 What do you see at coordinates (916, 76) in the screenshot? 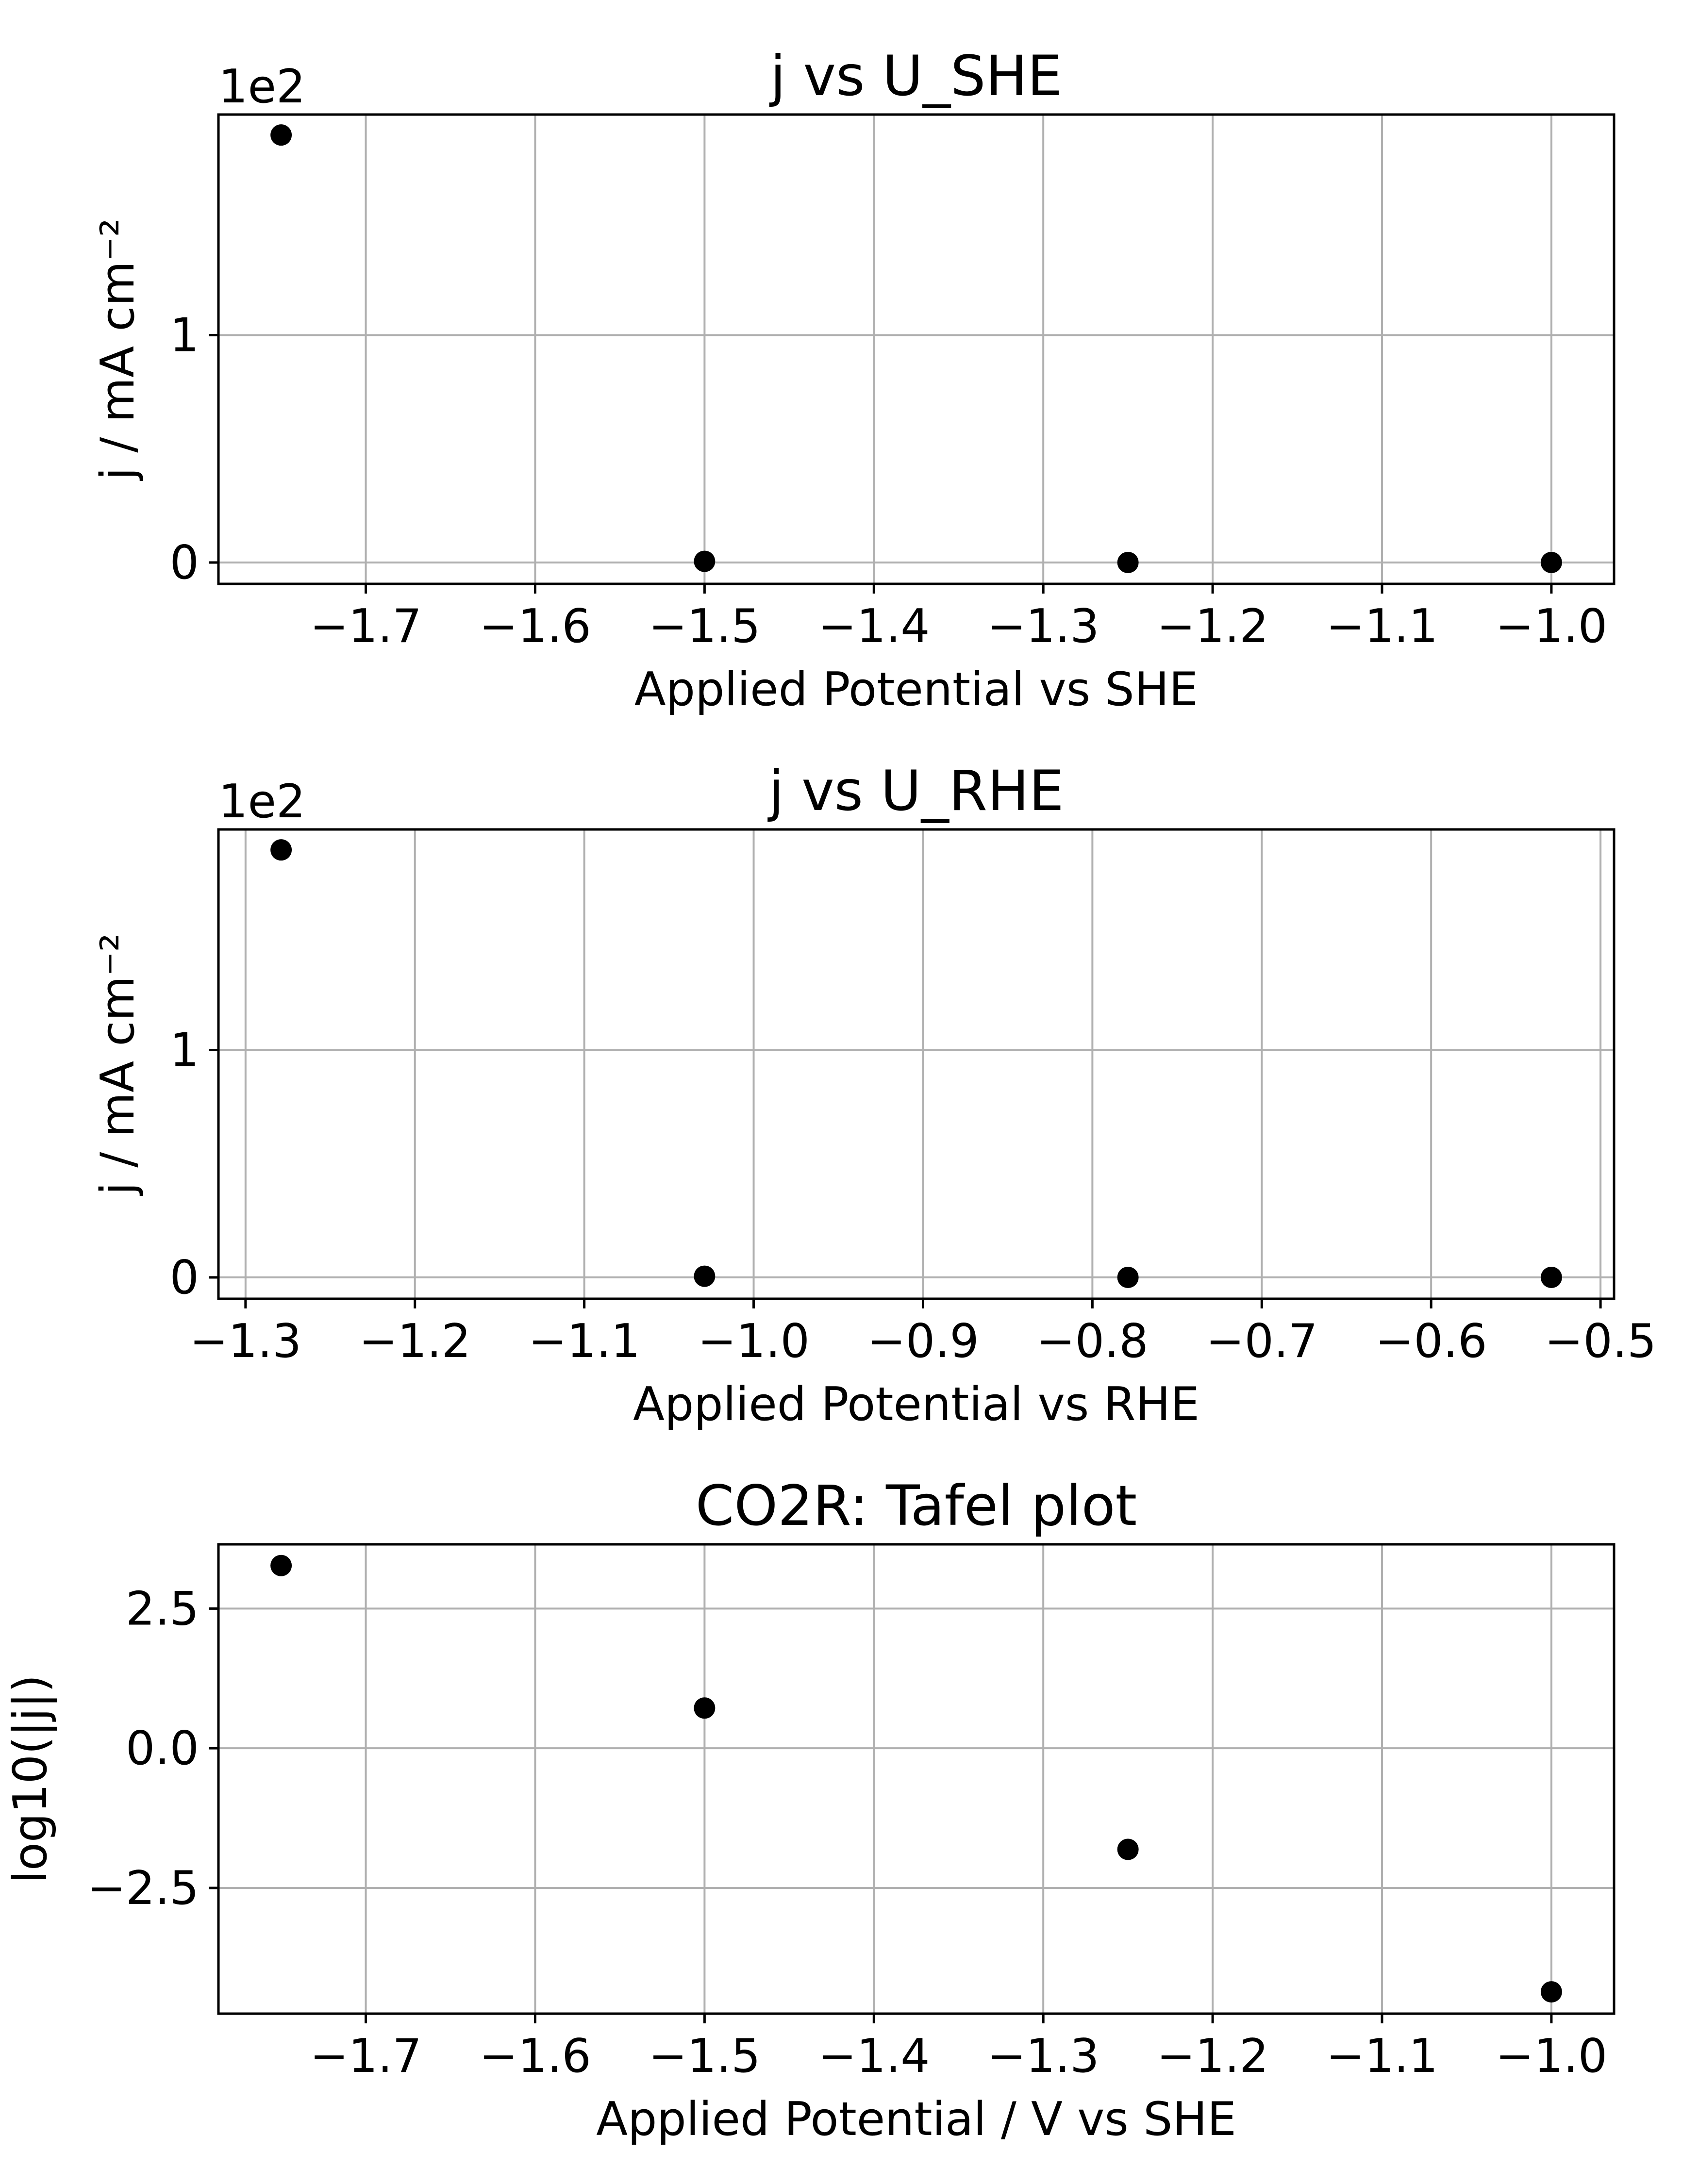
I see `chart-title: j vs U_SHE` at bounding box center [916, 76].